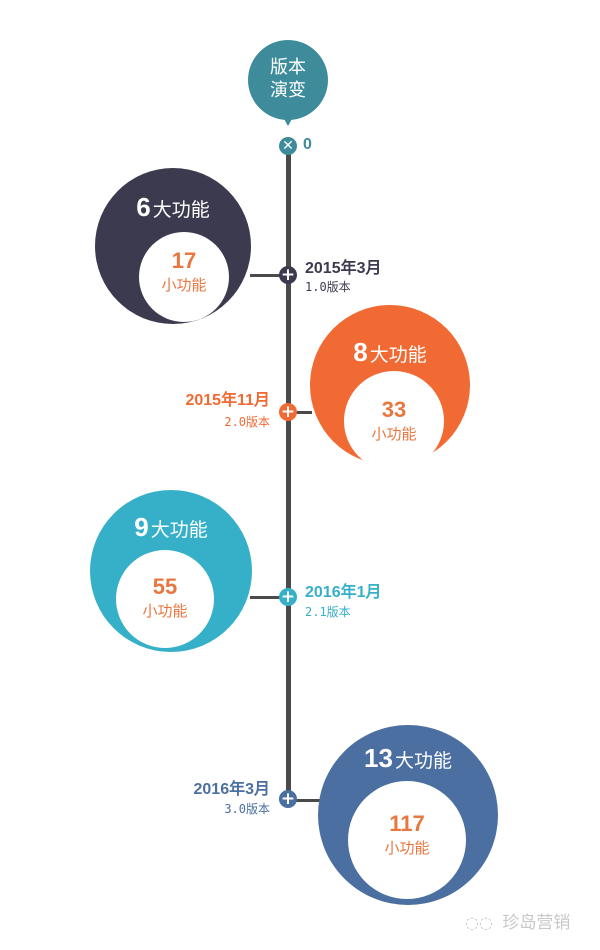 The width and height of the screenshot is (600, 950). Describe the element at coordinates (288, 474) in the screenshot. I see `timeline-line` at that location.